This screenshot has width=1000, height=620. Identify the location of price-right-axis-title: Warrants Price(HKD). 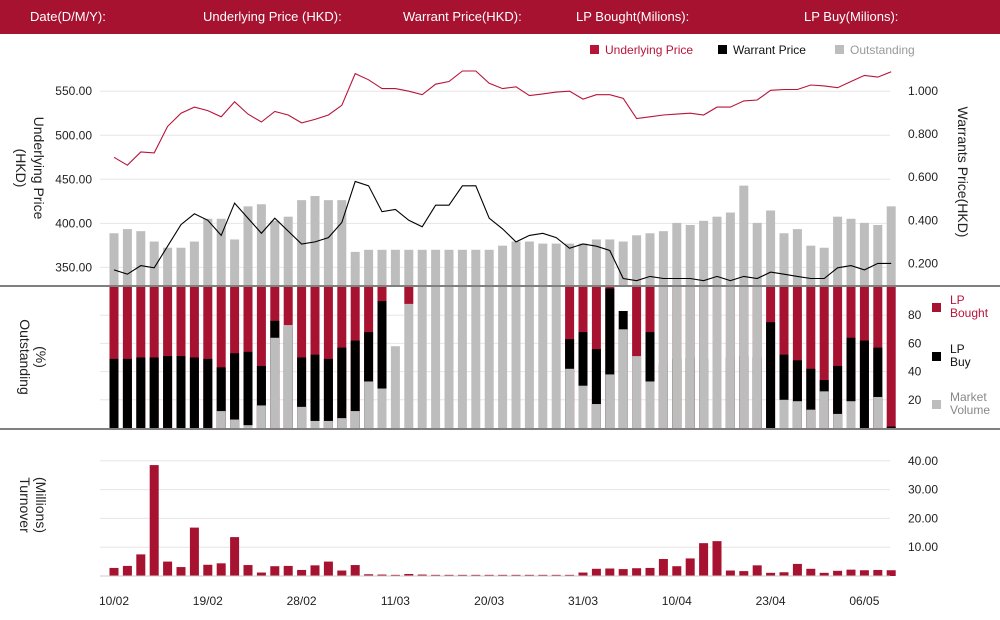
(963, 172).